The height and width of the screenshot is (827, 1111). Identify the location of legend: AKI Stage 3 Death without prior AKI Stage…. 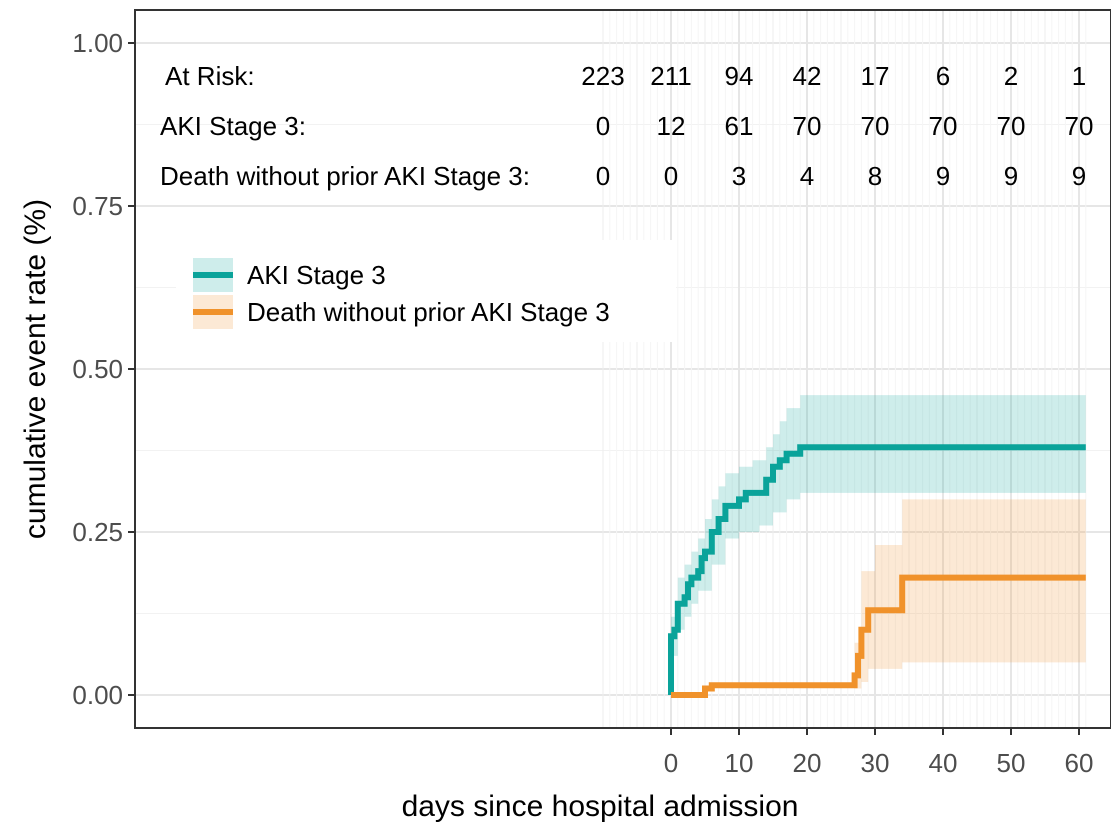
(426, 291).